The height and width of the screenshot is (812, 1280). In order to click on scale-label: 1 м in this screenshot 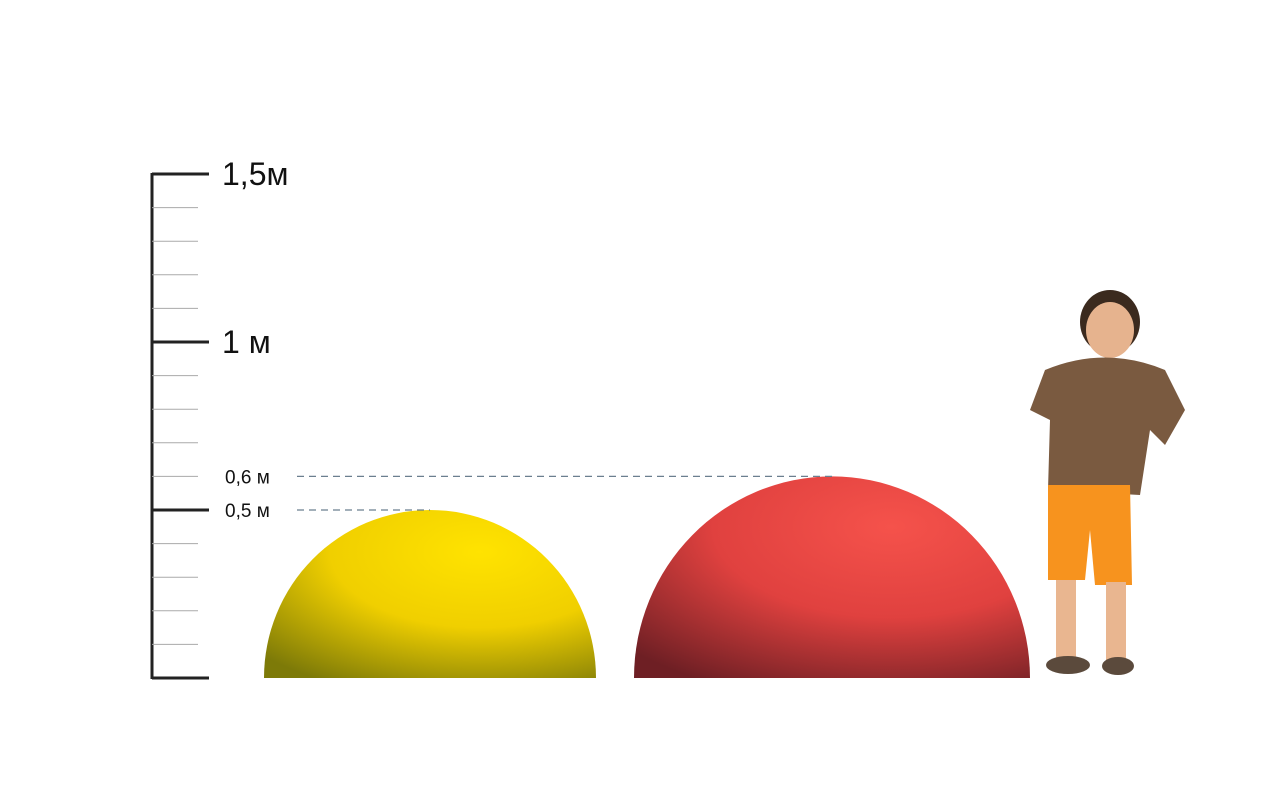, I will do `click(246, 342)`.